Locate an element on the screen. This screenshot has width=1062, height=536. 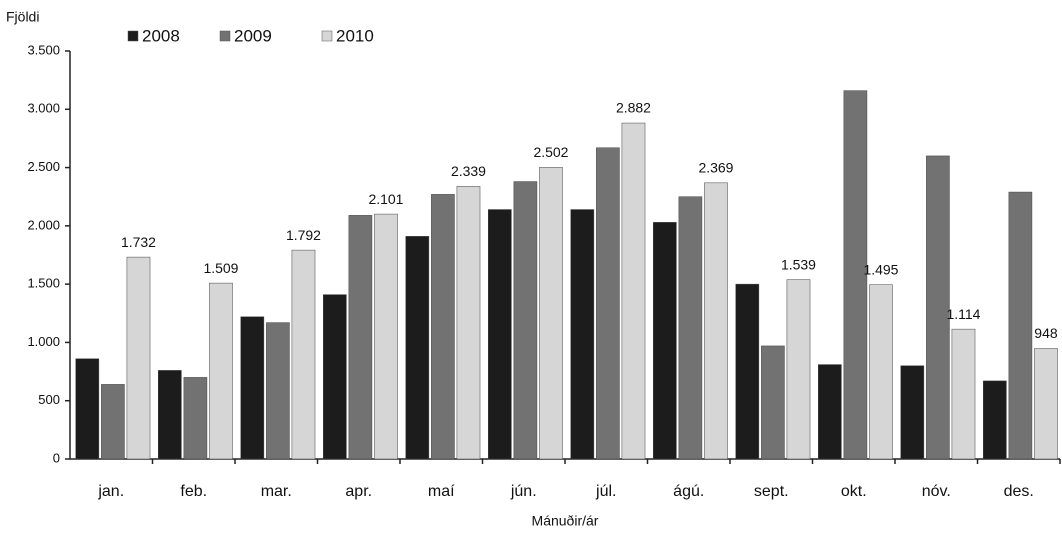
y-tick-label: 3.500 is located at coordinates (43, 49).